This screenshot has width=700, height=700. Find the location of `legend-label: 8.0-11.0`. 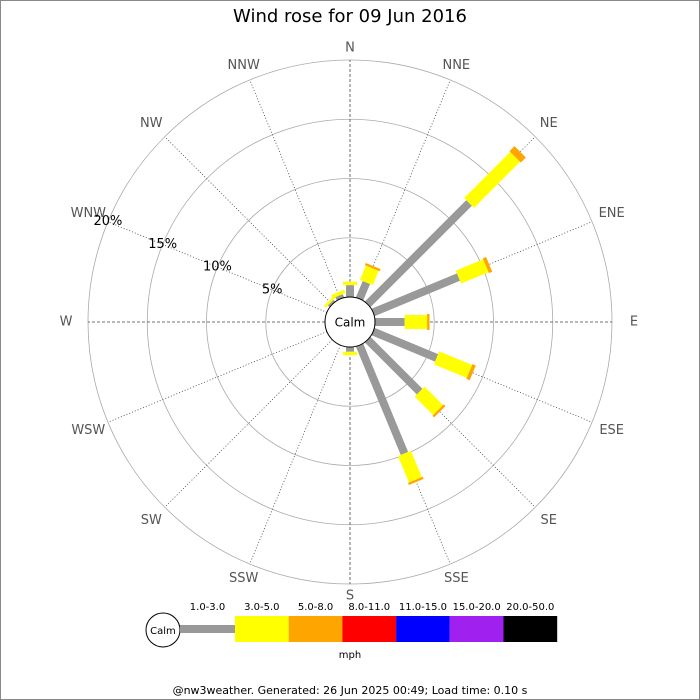

legend-label: 8.0-11.0 is located at coordinates (369, 607).